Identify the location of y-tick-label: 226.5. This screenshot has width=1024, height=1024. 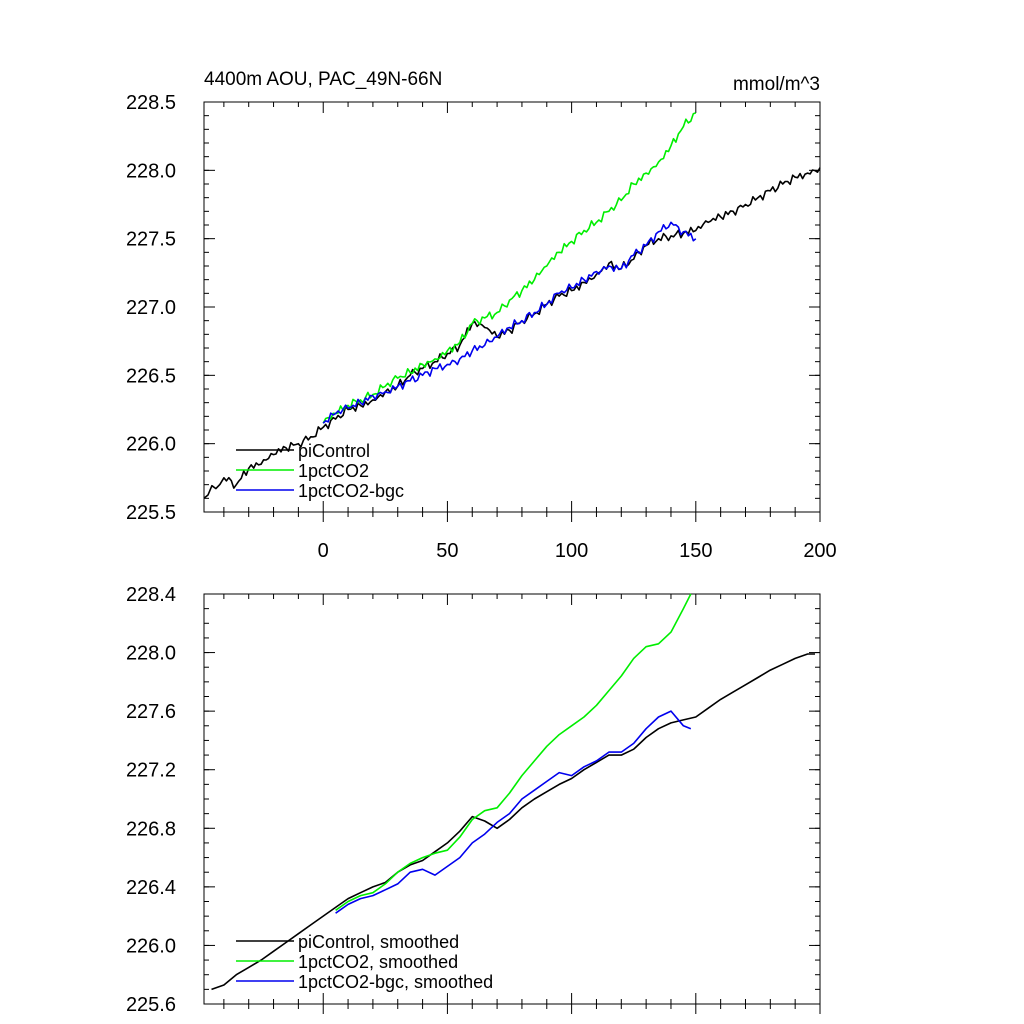
(151, 376).